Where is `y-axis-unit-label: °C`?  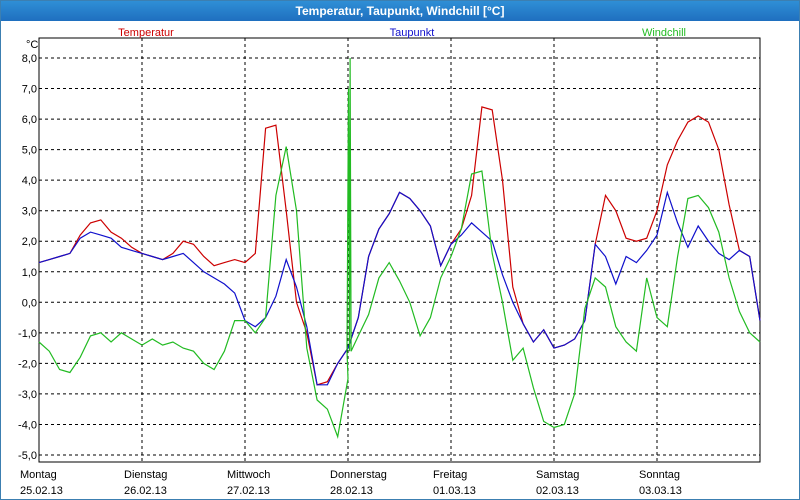
y-axis-unit-label: °C is located at coordinates (32, 45).